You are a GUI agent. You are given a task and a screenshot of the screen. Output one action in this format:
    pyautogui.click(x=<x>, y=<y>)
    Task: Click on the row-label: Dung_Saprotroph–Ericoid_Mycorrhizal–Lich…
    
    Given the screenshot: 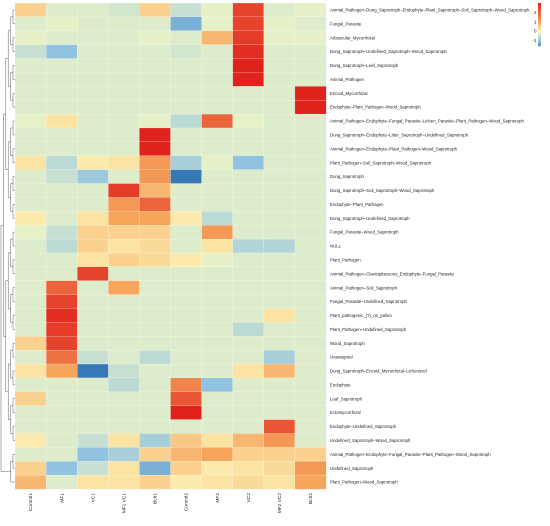 What is the action you would take?
    pyautogui.click(x=378, y=371)
    